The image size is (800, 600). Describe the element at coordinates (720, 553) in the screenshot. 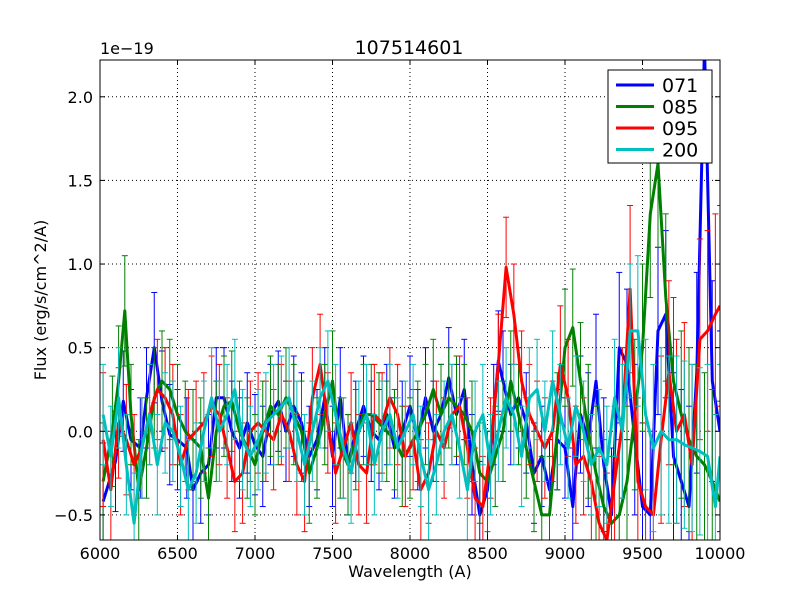

I see `x-tick-label: 10000` at that location.